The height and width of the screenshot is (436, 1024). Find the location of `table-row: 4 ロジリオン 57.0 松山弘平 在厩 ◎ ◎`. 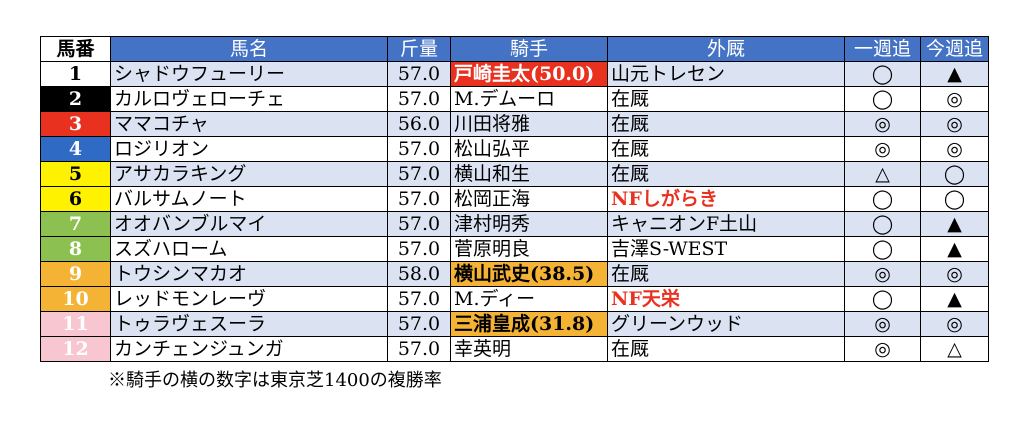

table-row: 4 ロジリオン 57.0 松山弘平 在厩 ◎ ◎ is located at coordinates (514, 149).